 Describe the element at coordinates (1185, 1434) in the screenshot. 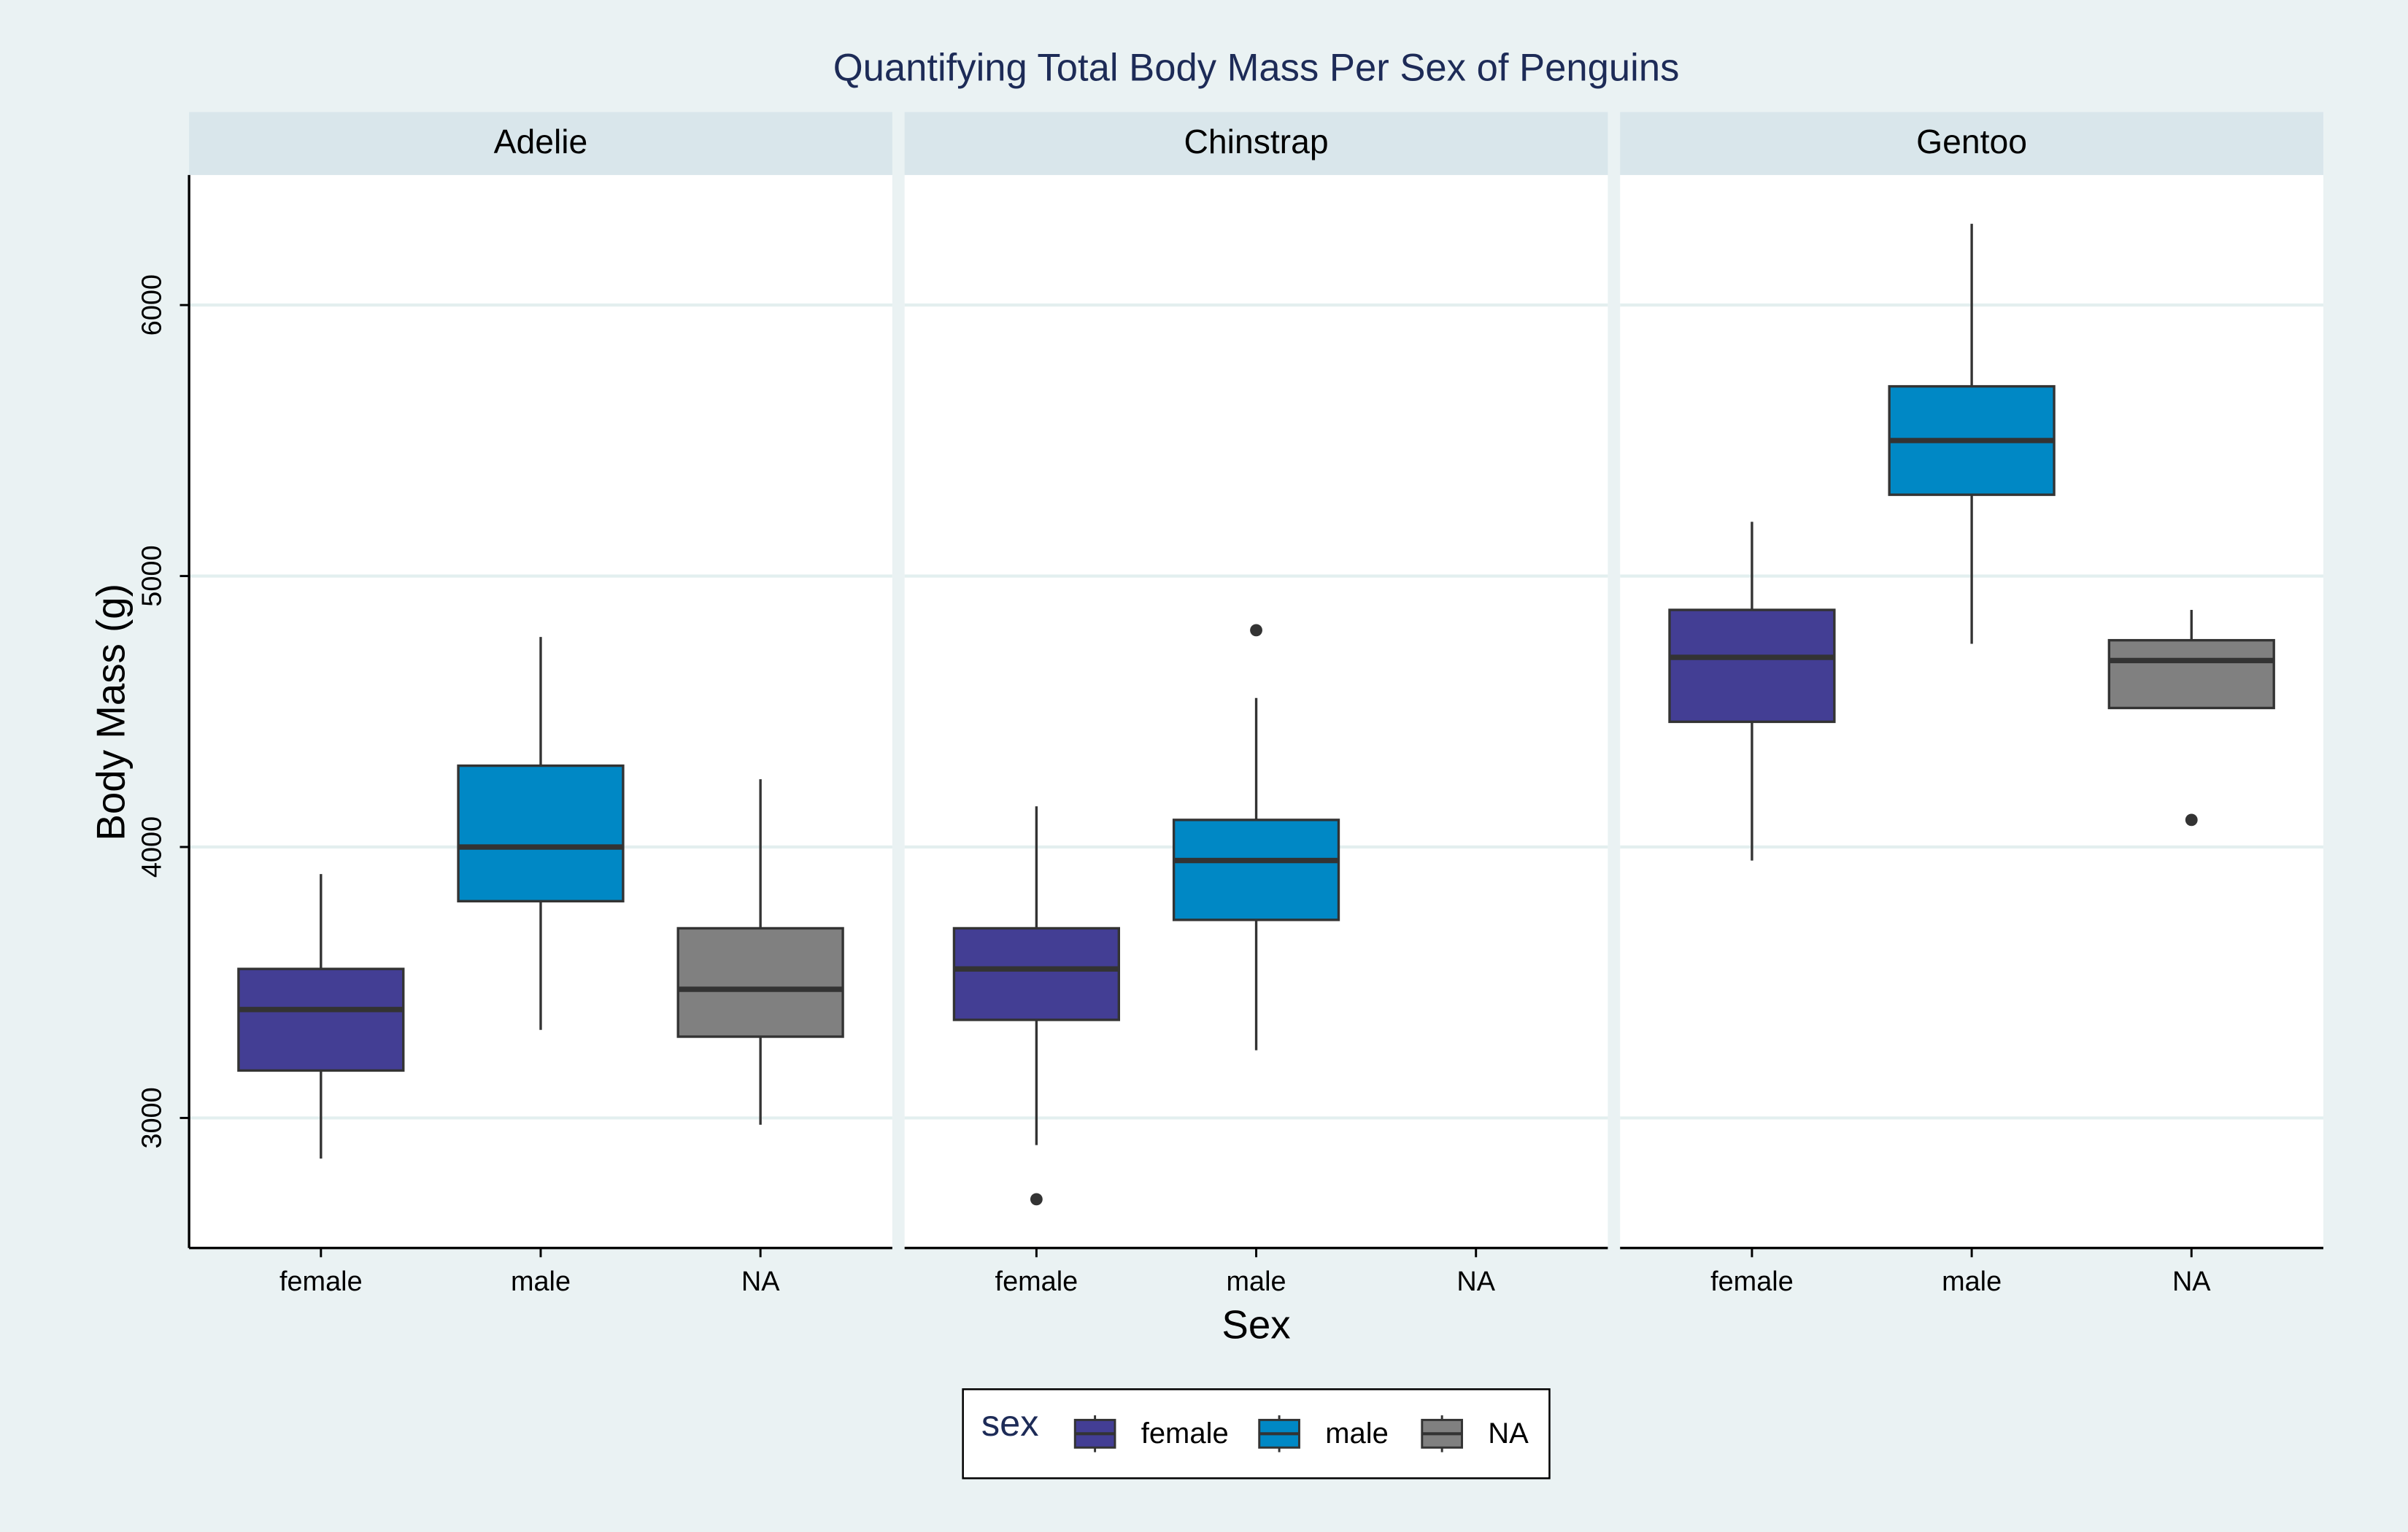

I see `legend-label: female` at that location.